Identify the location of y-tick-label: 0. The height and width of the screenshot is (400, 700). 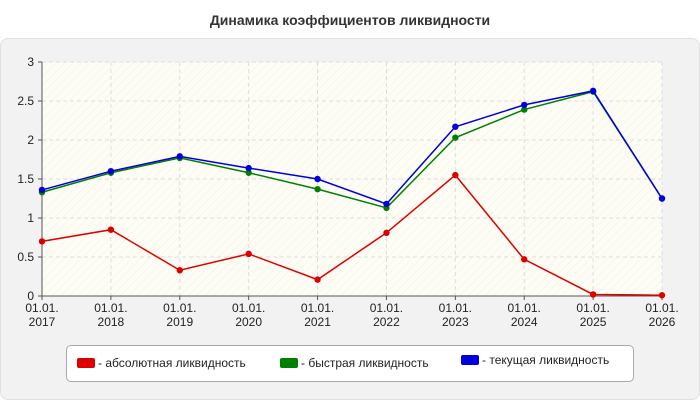
(30, 296).